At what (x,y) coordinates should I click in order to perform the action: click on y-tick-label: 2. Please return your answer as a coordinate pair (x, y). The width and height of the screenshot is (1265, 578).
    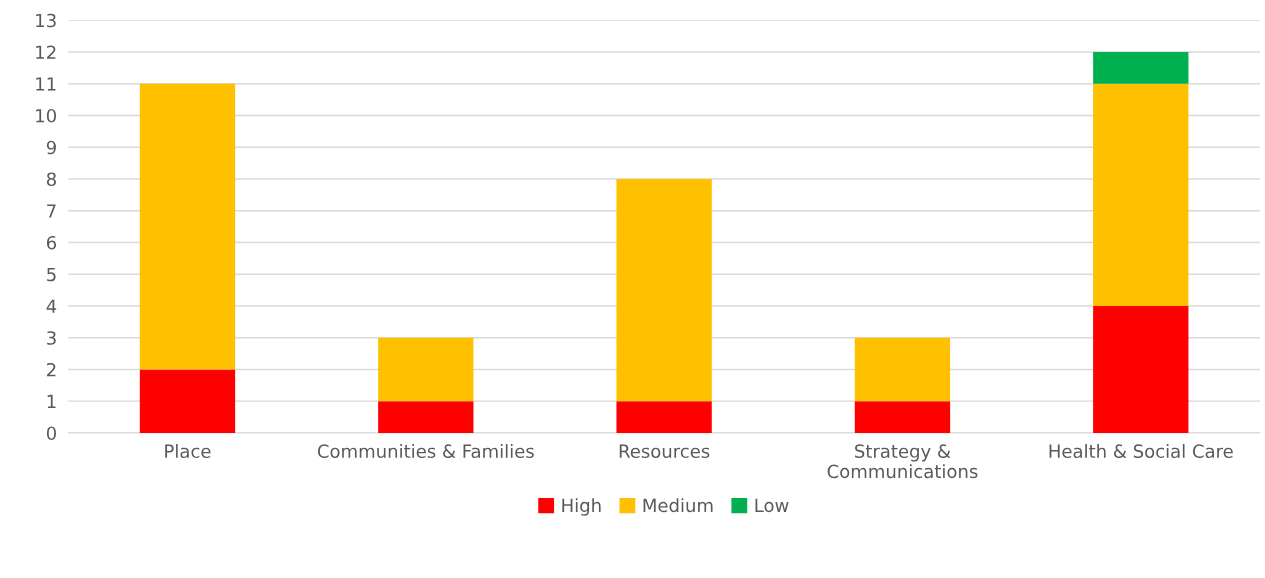
    Looking at the image, I should click on (51, 369).